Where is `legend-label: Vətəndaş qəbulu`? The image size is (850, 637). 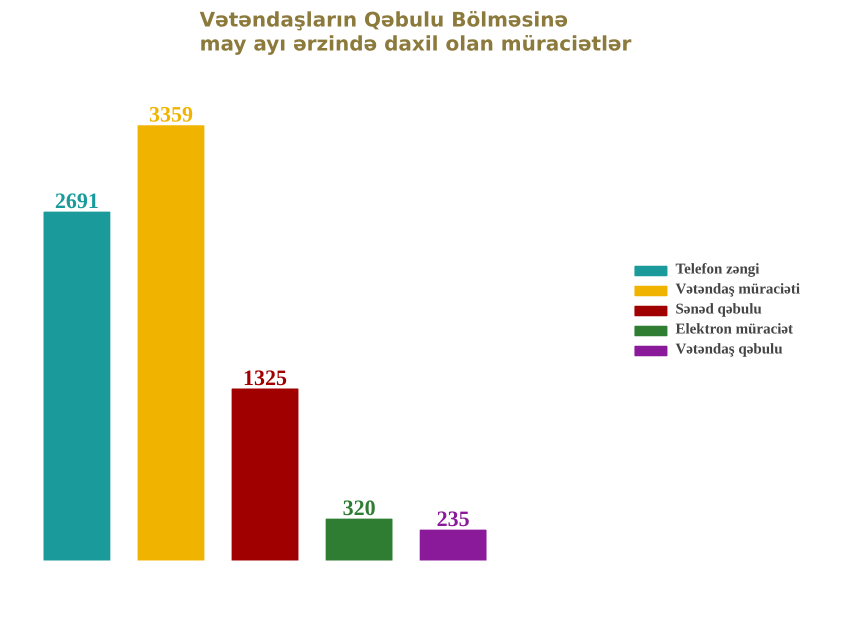
legend-label: Vətəndaş qəbulu is located at coordinates (729, 350).